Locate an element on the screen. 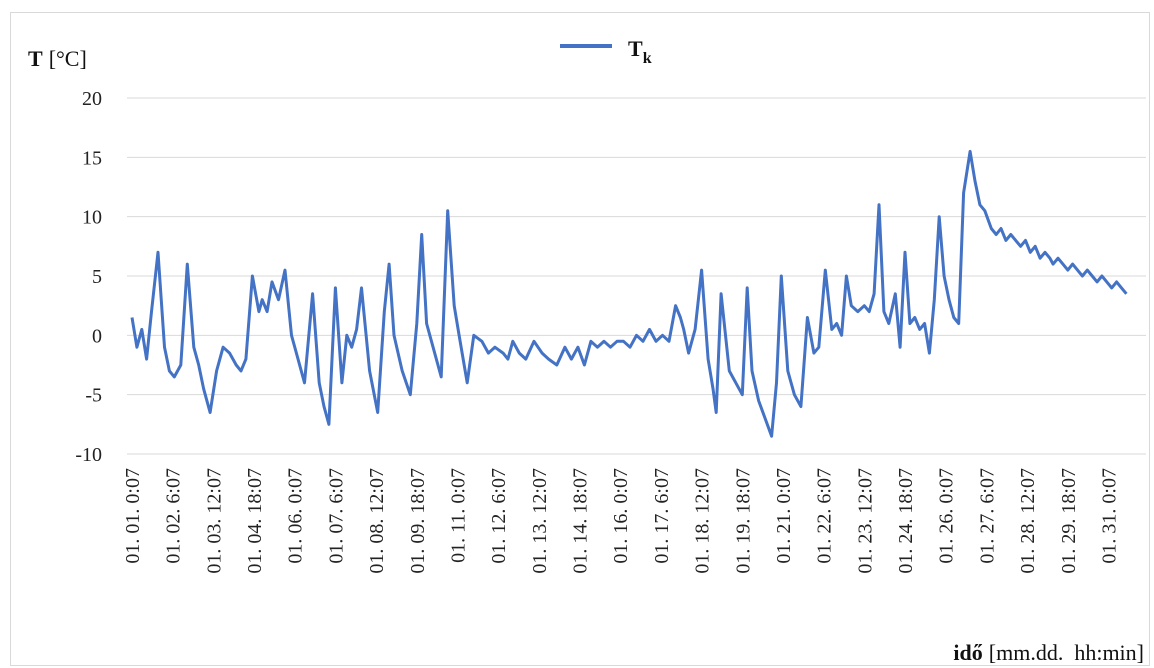 The height and width of the screenshot is (668, 1154). x-tick-label-11: 01. 14. 18:07 is located at coordinates (581, 521).